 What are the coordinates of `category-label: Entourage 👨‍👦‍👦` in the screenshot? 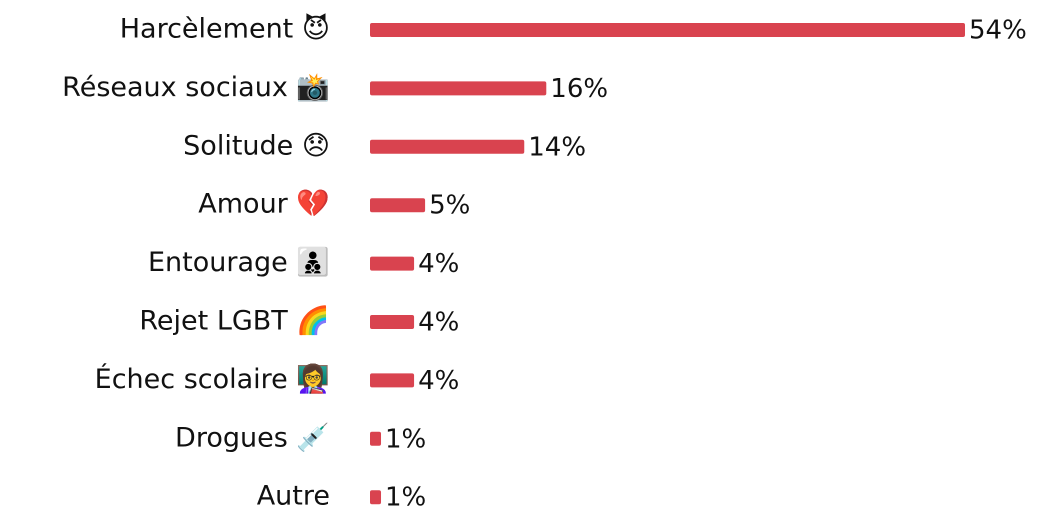 It's located at (239, 262).